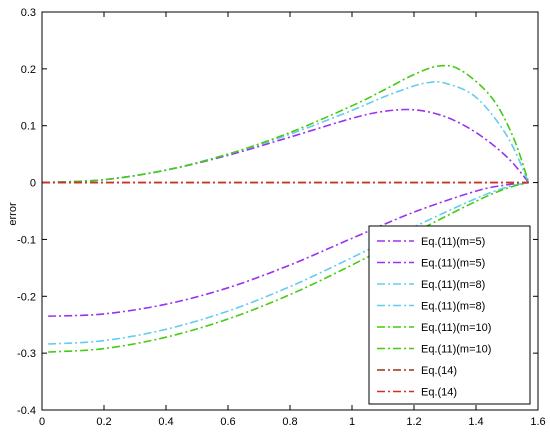 This screenshot has height=436, width=550. What do you see at coordinates (289, 422) in the screenshot?
I see `x-tick-label: 0.8` at bounding box center [289, 422].